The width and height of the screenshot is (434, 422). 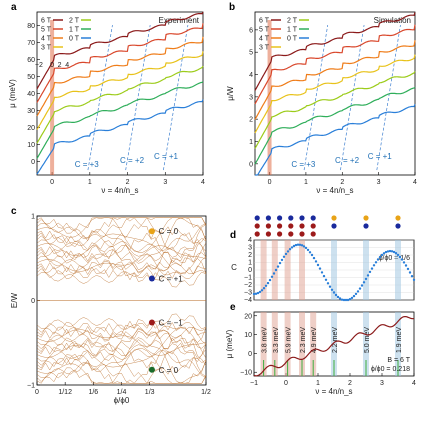 I want to click on ytick-label-d: −2, so click(x=248, y=285).